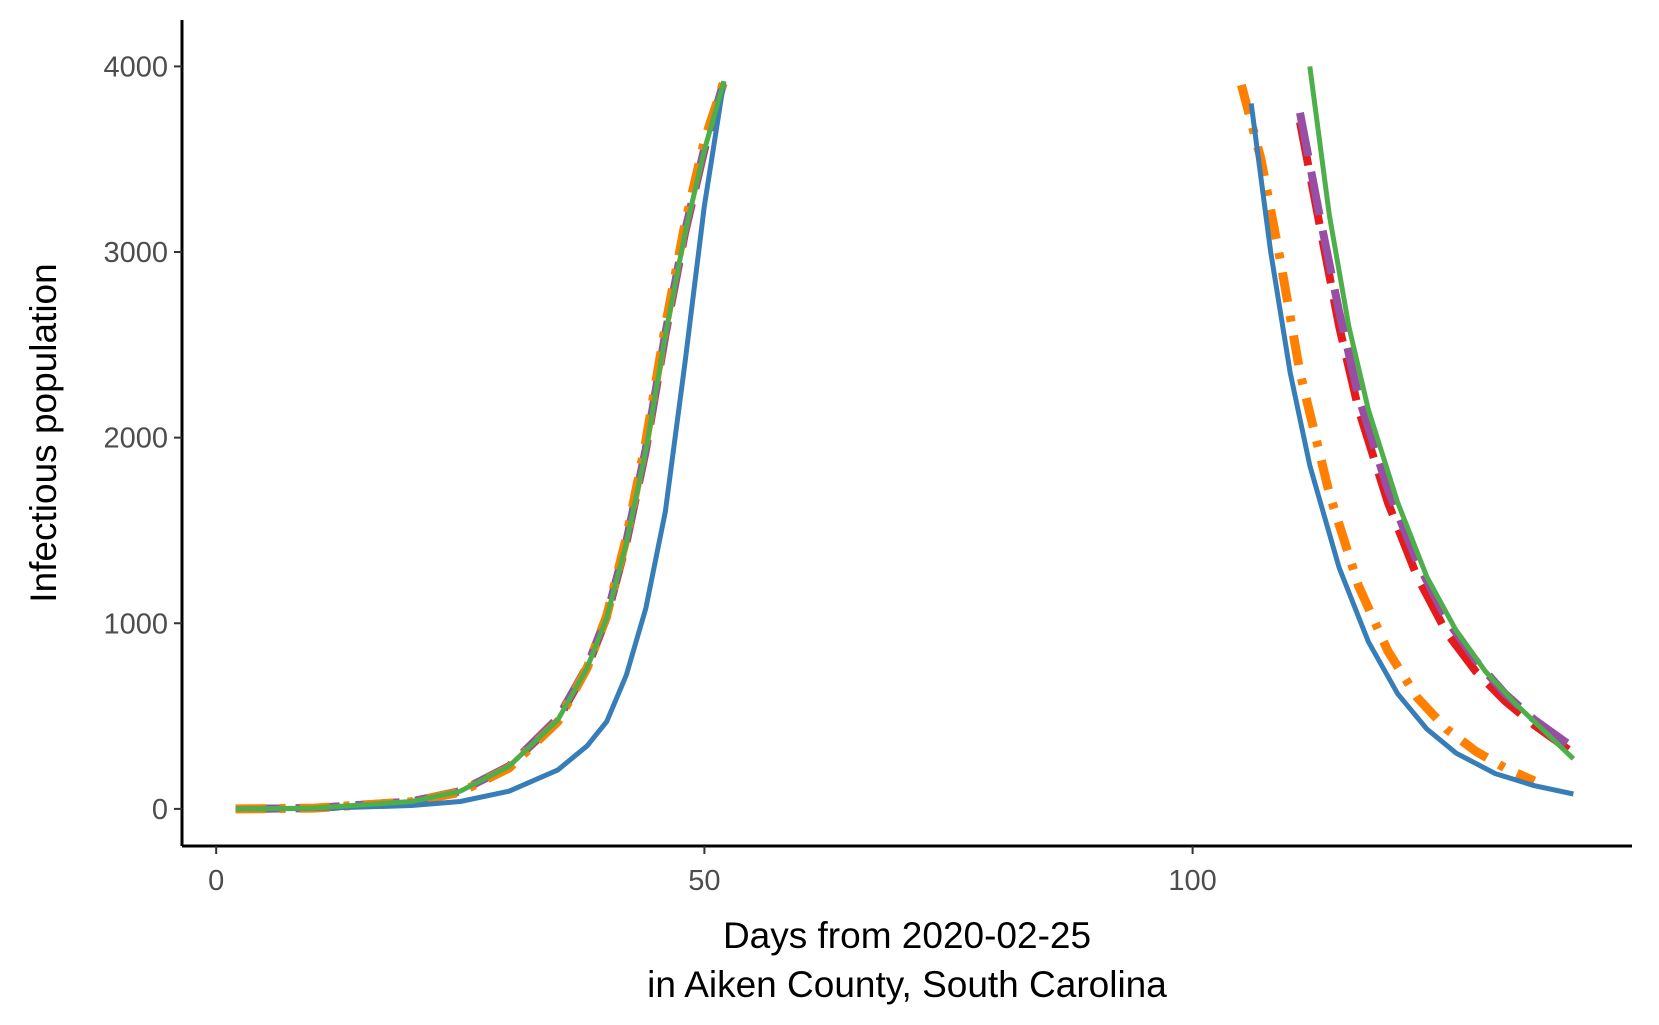 Image resolution: width=1659 pixels, height=1025 pixels. I want to click on y-tick-label: 0, so click(160, 810).